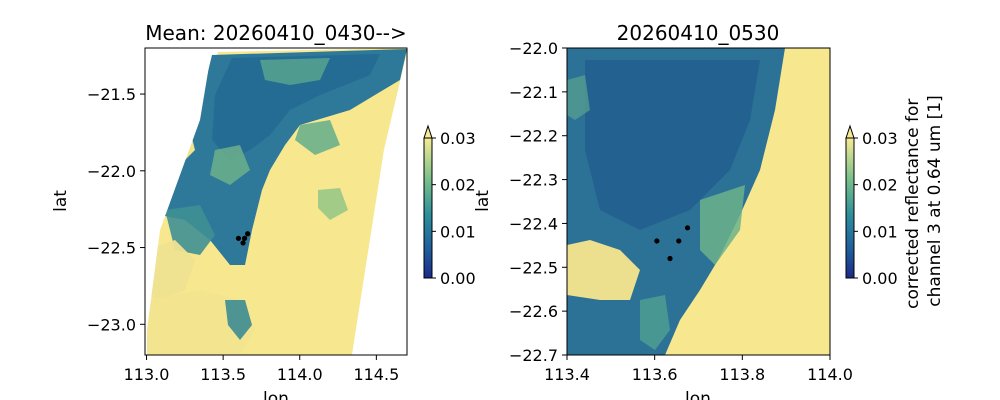 The width and height of the screenshot is (1000, 400). What do you see at coordinates (533, 355) in the screenshot?
I see `y-tick-label: −22.7` at bounding box center [533, 355].